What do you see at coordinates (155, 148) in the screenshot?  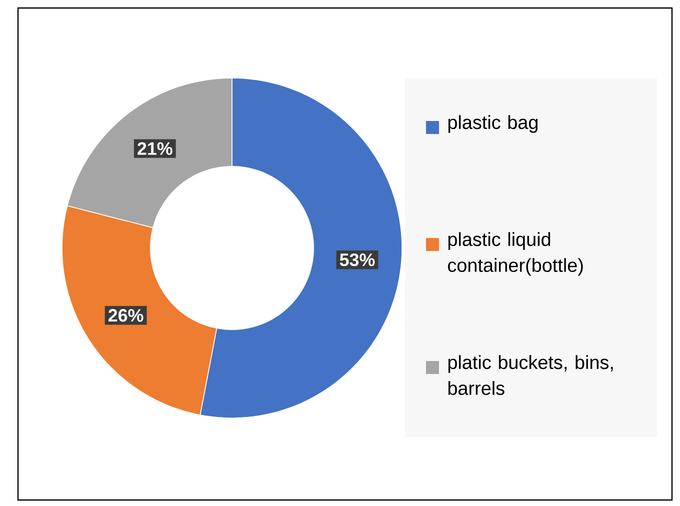 I see `data-label: 21%` at bounding box center [155, 148].